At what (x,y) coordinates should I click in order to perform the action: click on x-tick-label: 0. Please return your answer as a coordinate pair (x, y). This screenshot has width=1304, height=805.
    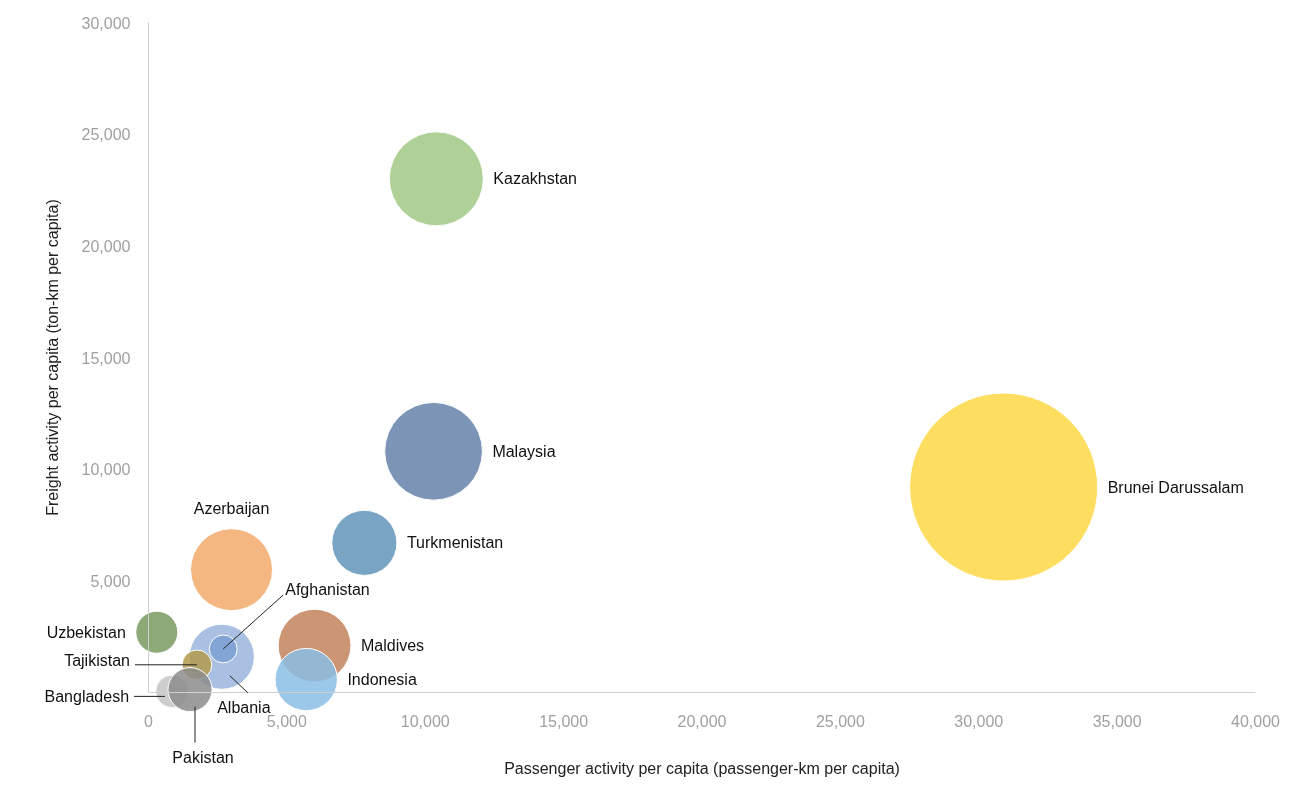
    Looking at the image, I should click on (149, 721).